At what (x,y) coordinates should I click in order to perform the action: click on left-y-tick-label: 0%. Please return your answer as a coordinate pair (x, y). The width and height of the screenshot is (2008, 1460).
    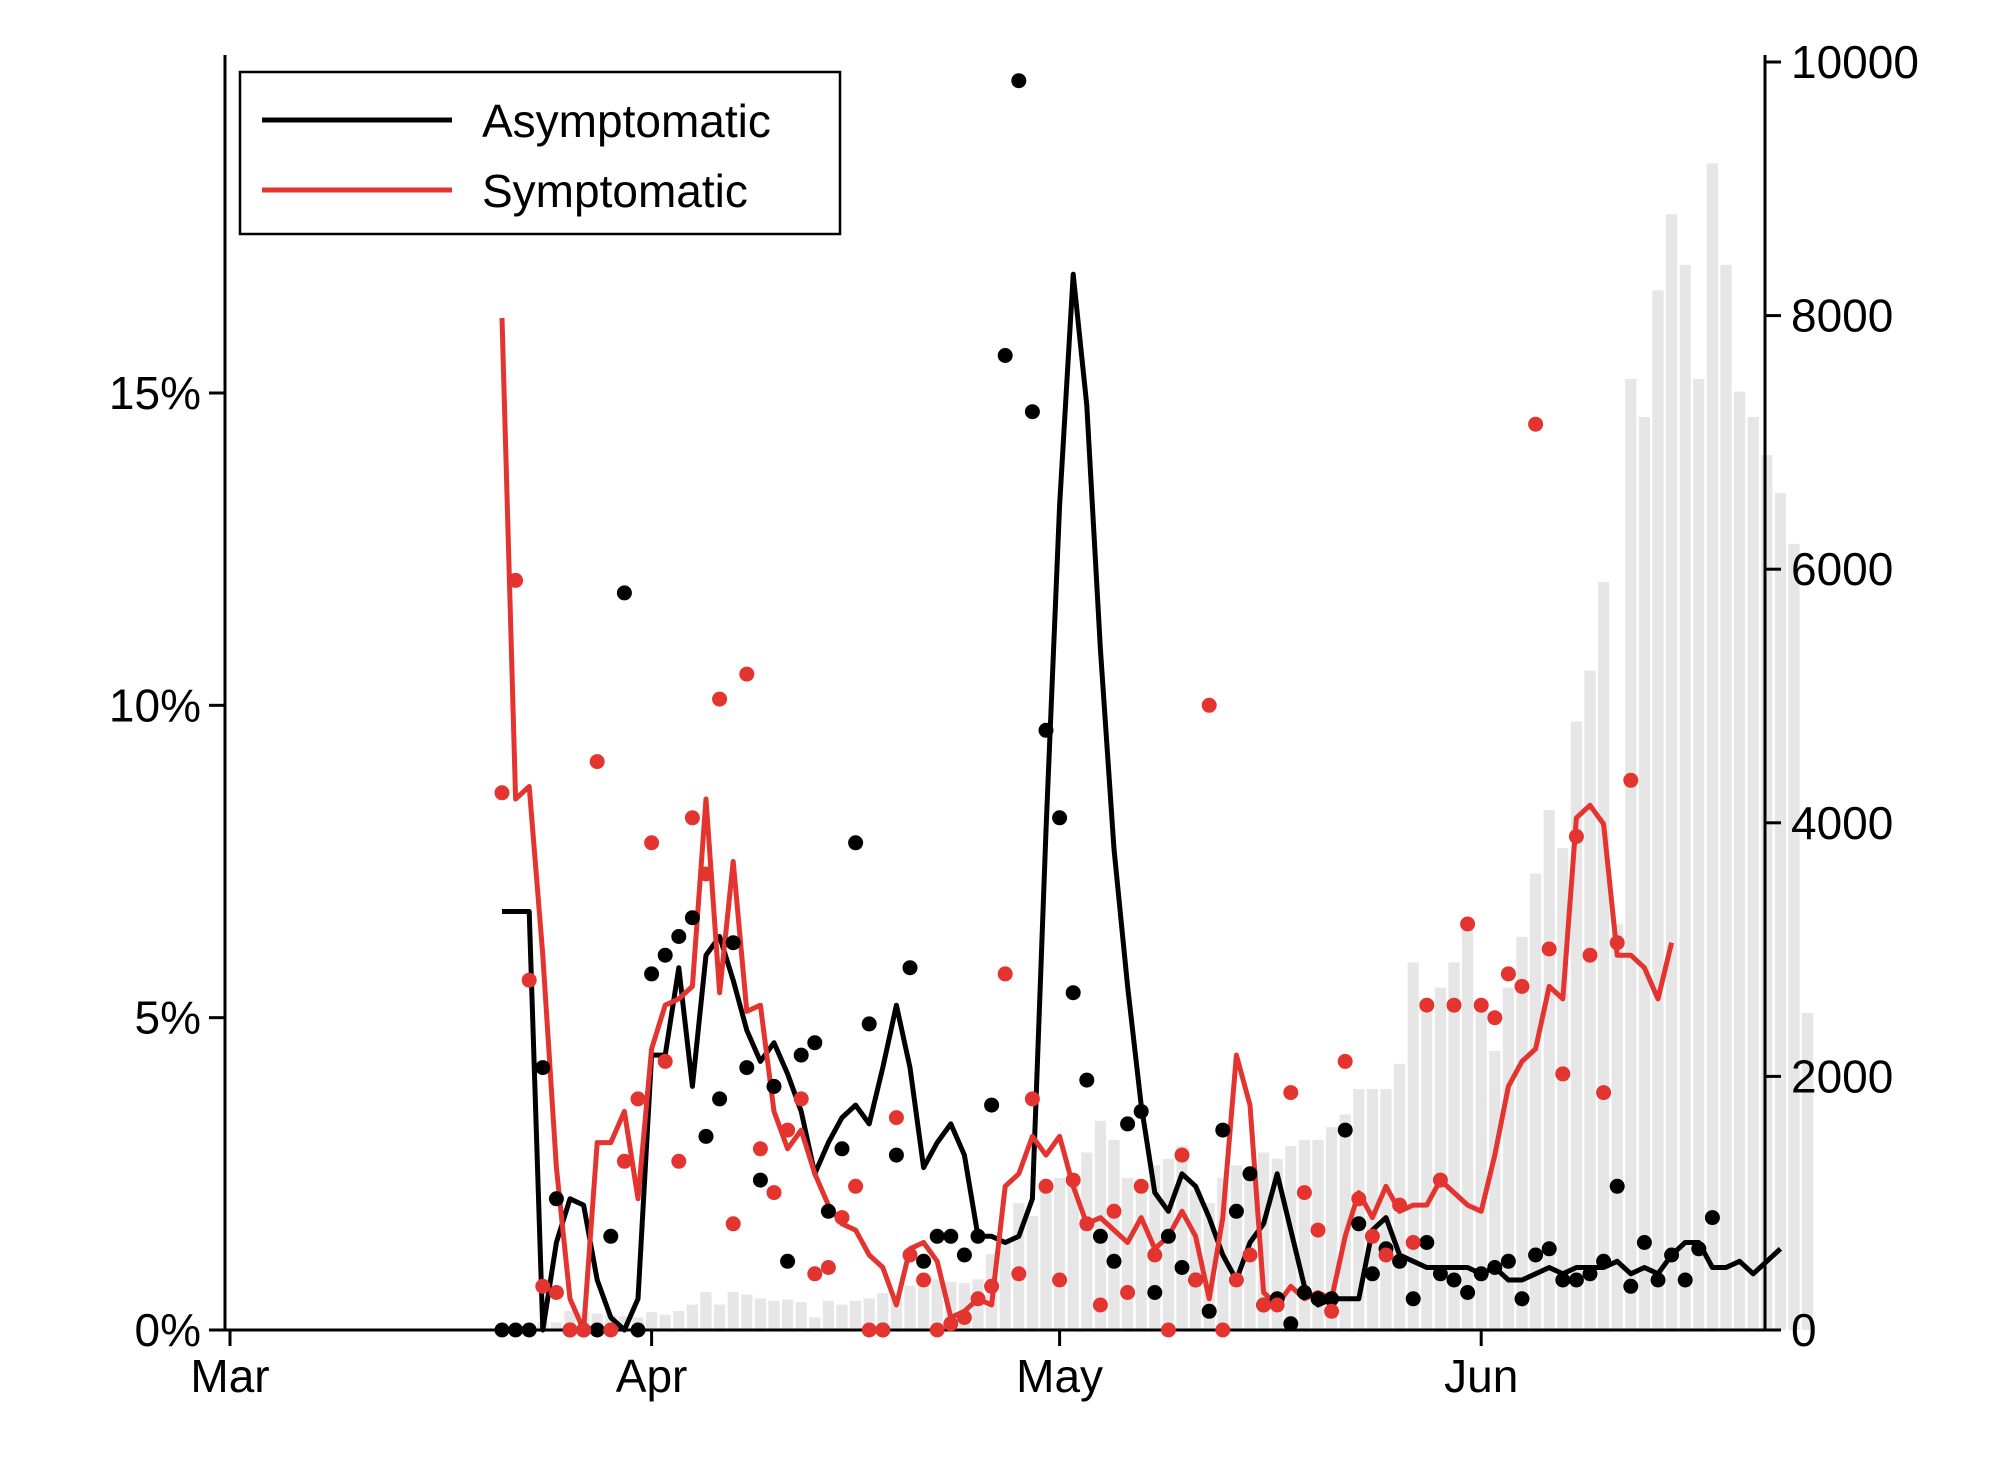
    Looking at the image, I should click on (168, 1330).